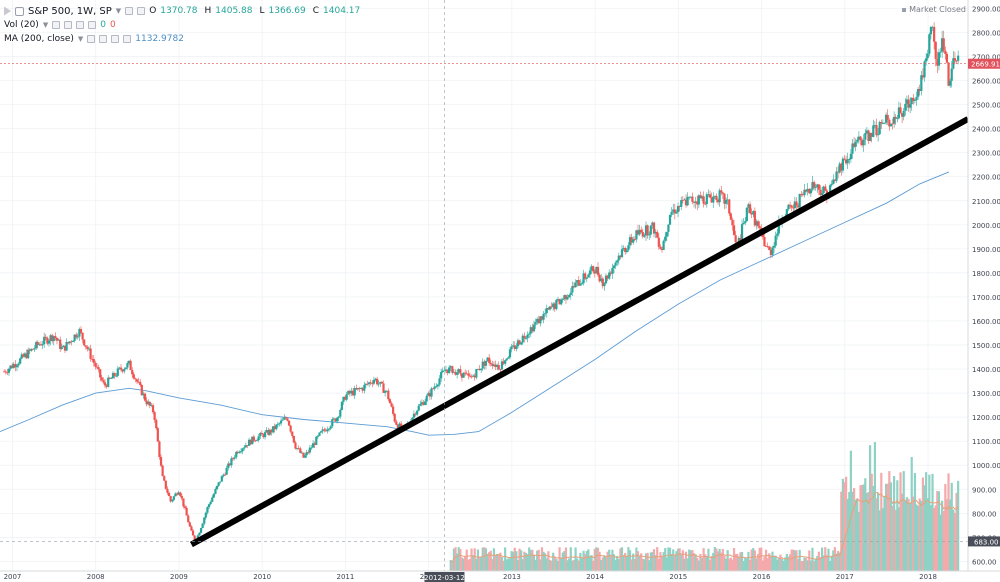  I want to click on volume-indicator-name: Vol (20), so click(21, 24).